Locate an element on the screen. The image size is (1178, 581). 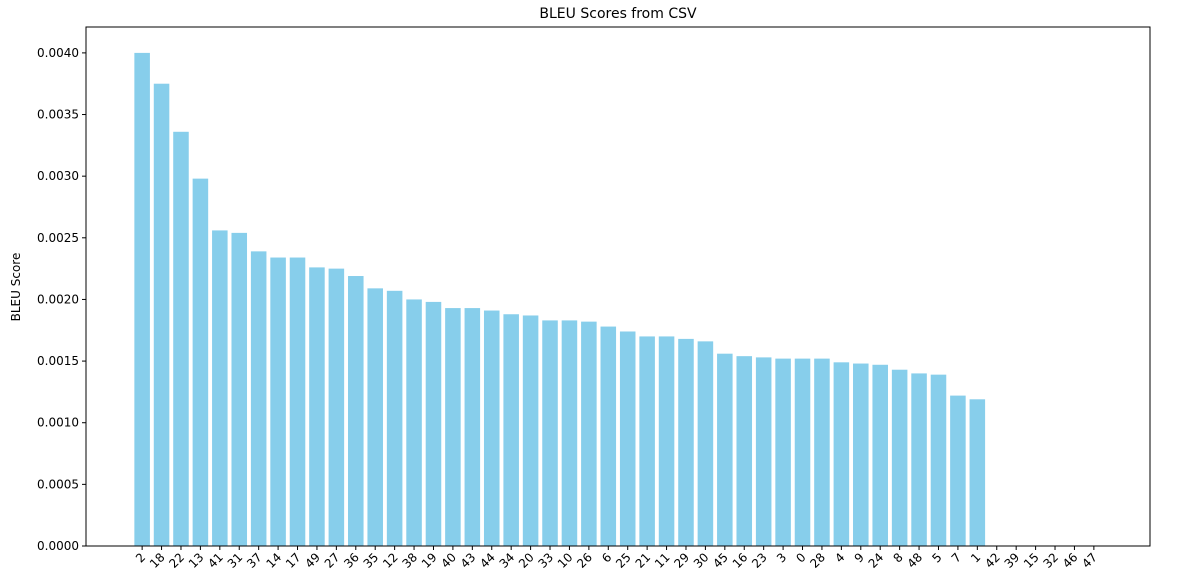
x-tick-label: 11 is located at coordinates (662, 560).